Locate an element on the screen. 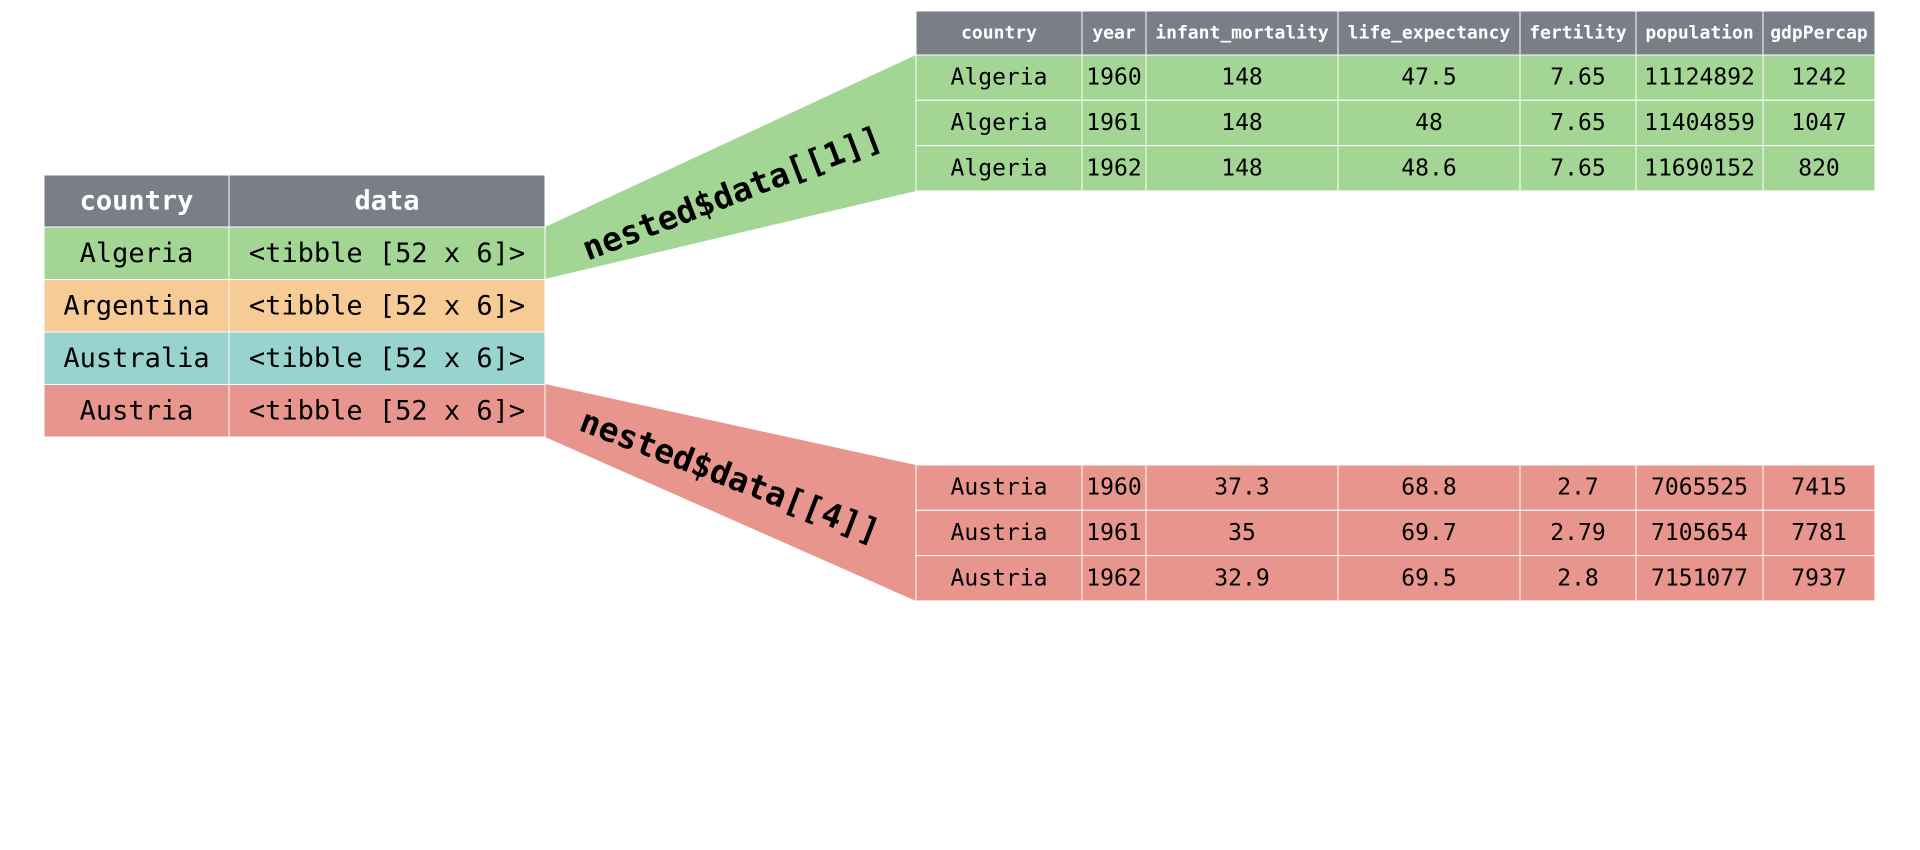 The height and width of the screenshot is (850, 1920). row-text: 11404859 is located at coordinates (1699, 123).